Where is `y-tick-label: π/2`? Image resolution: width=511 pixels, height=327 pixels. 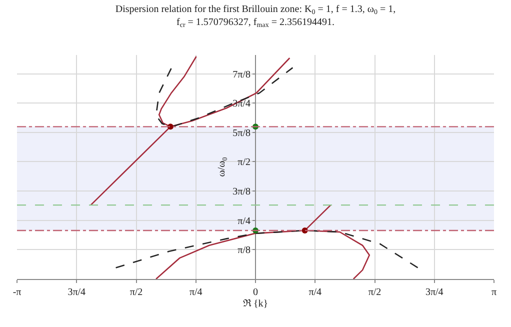
y-tick-label: π/2 is located at coordinates (244, 162).